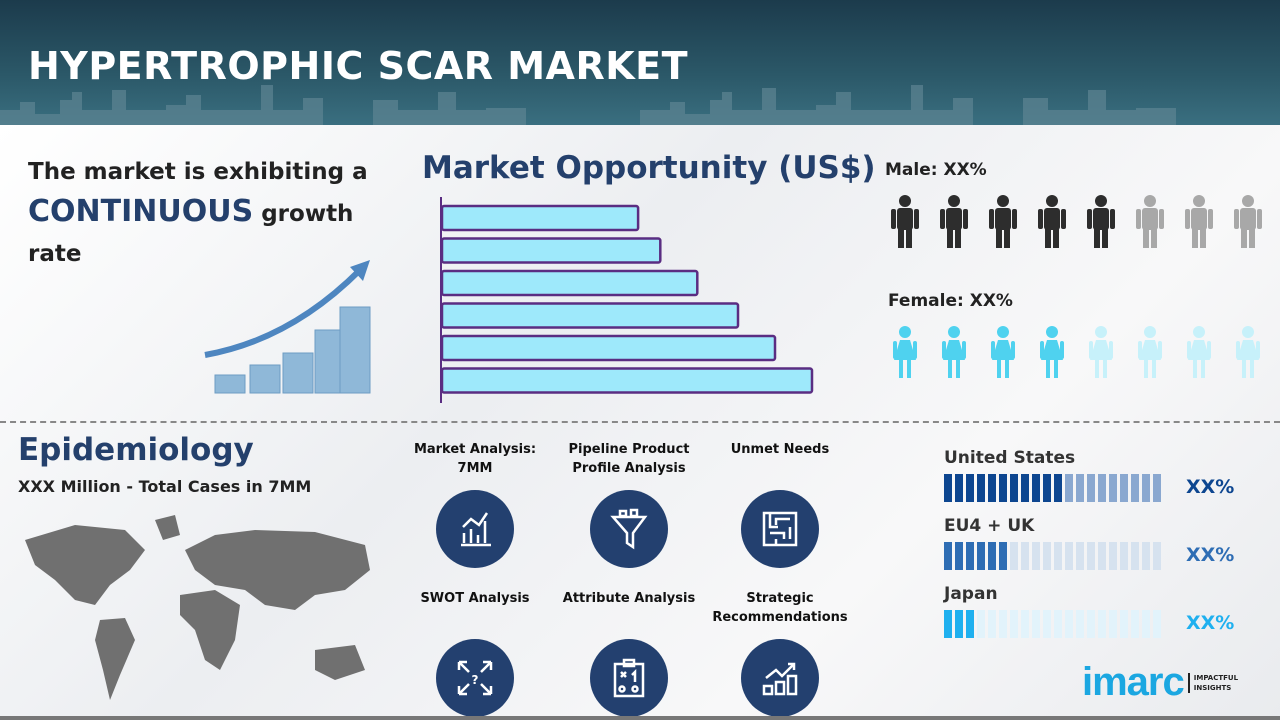  I want to click on feature-item: Attribute Analysis, so click(629, 653).